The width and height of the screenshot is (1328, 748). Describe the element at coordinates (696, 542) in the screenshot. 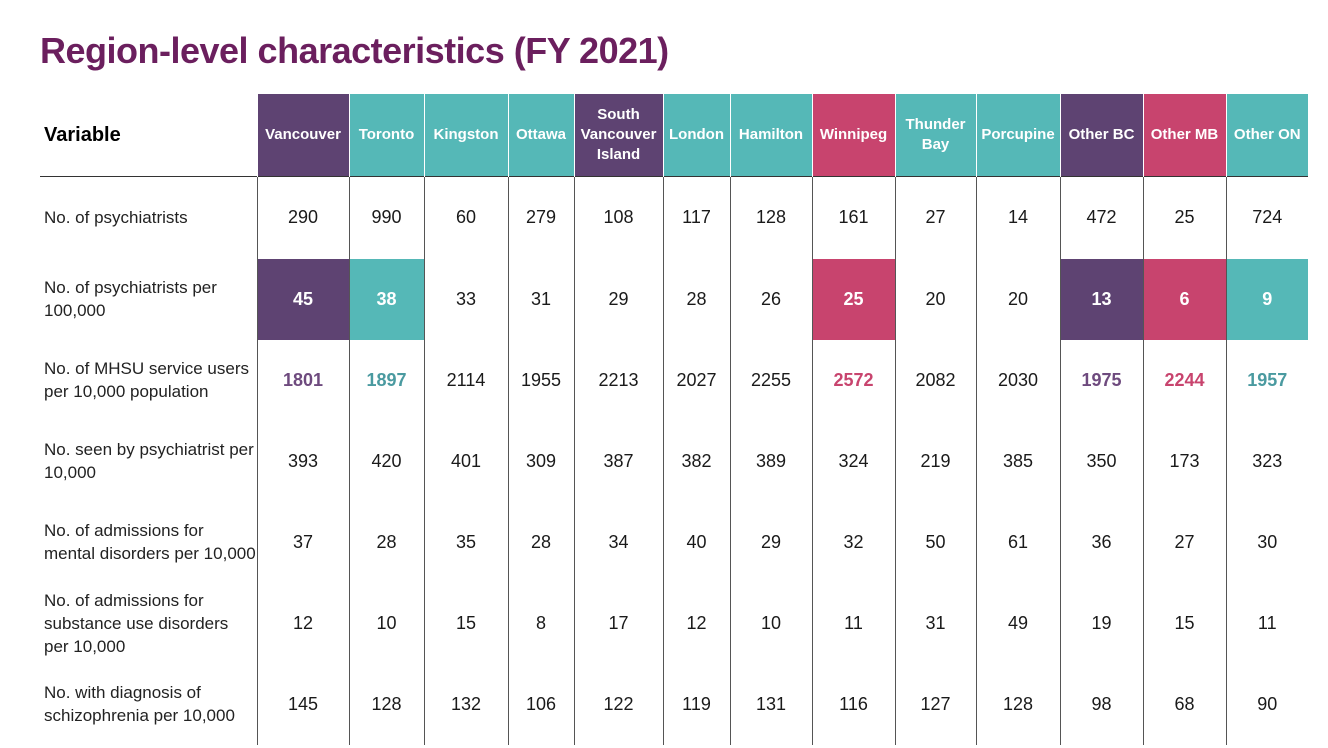

I see `table-cell: 40` at that location.